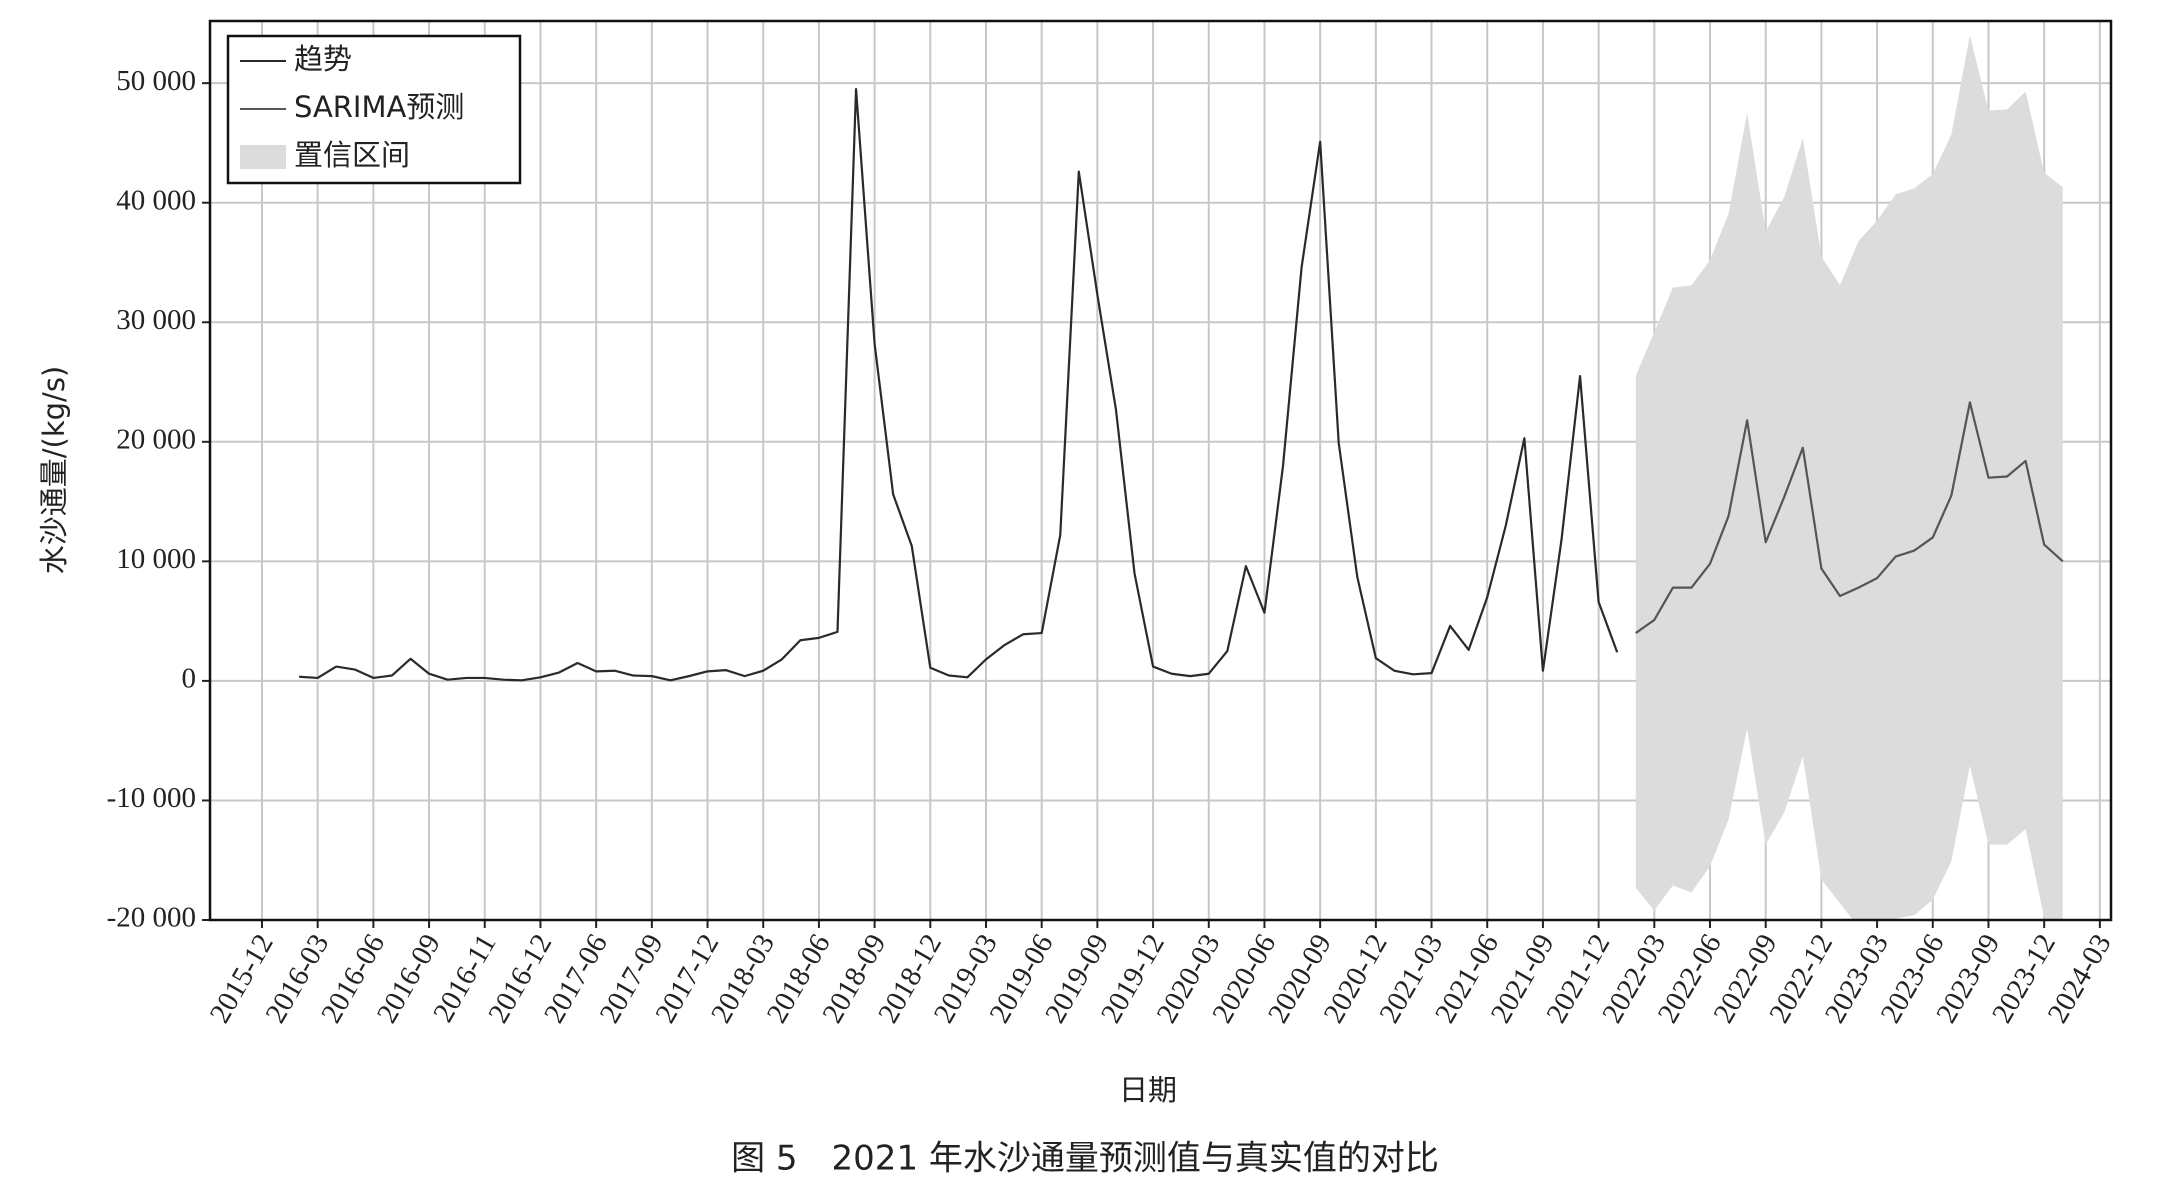 This screenshot has width=2170, height=1188. Describe the element at coordinates (1849, 517) in the screenshot. I see `series-line` at that location.